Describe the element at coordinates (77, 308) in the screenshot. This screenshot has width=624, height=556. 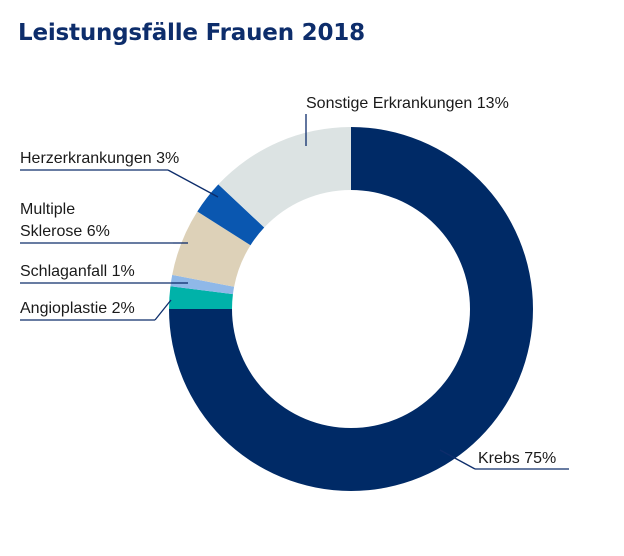
I see `slice-label-1: Angioplastie 2%` at that location.